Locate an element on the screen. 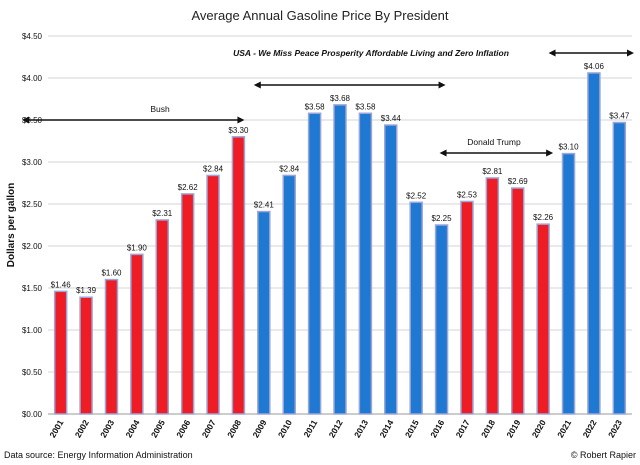 The height and width of the screenshot is (465, 640). bar-2022 is located at coordinates (594, 243).